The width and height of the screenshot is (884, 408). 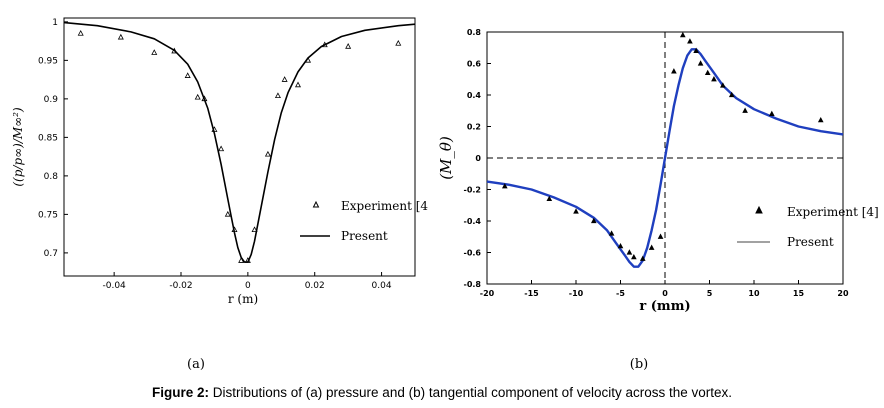 I want to click on chart-b-legend-label-present: Present, so click(x=810, y=242).